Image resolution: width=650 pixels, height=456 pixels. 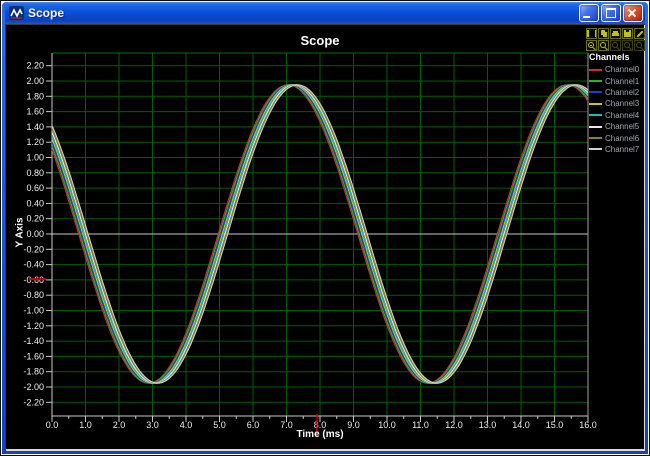 I want to click on print-button, so click(x=615, y=33).